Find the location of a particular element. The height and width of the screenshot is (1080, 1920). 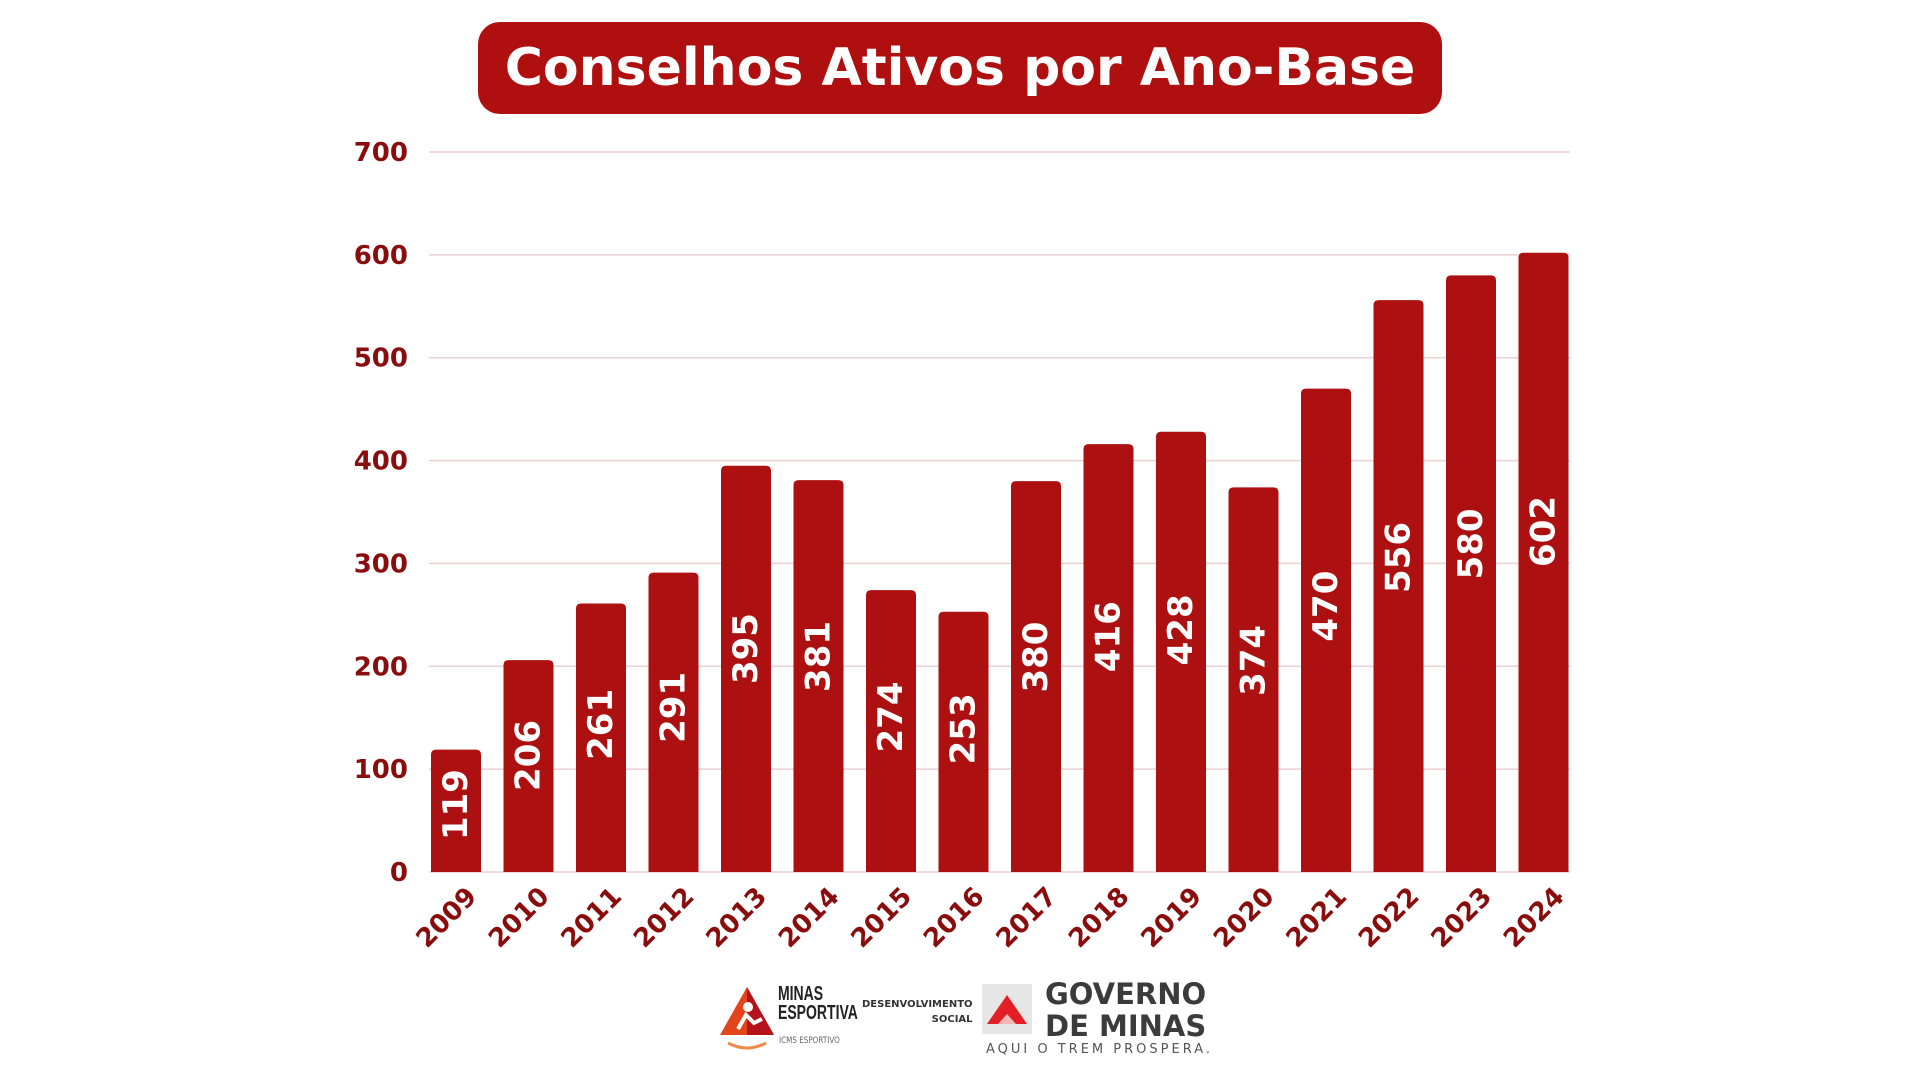

data-label: 580 is located at coordinates (1471, 543).